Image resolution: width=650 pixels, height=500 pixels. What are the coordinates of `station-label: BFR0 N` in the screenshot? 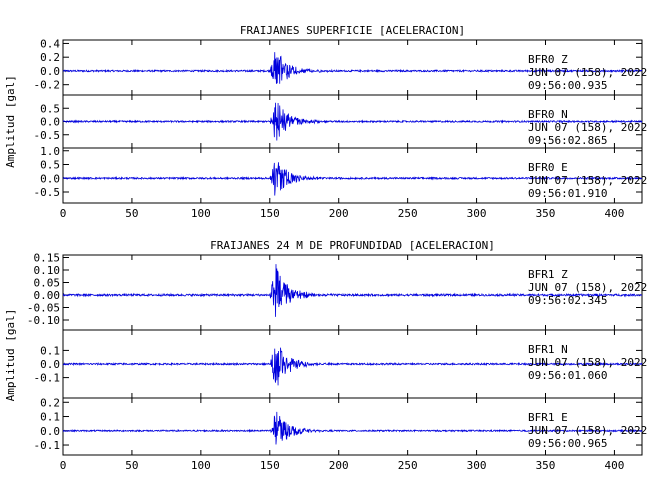 It's located at (548, 114).